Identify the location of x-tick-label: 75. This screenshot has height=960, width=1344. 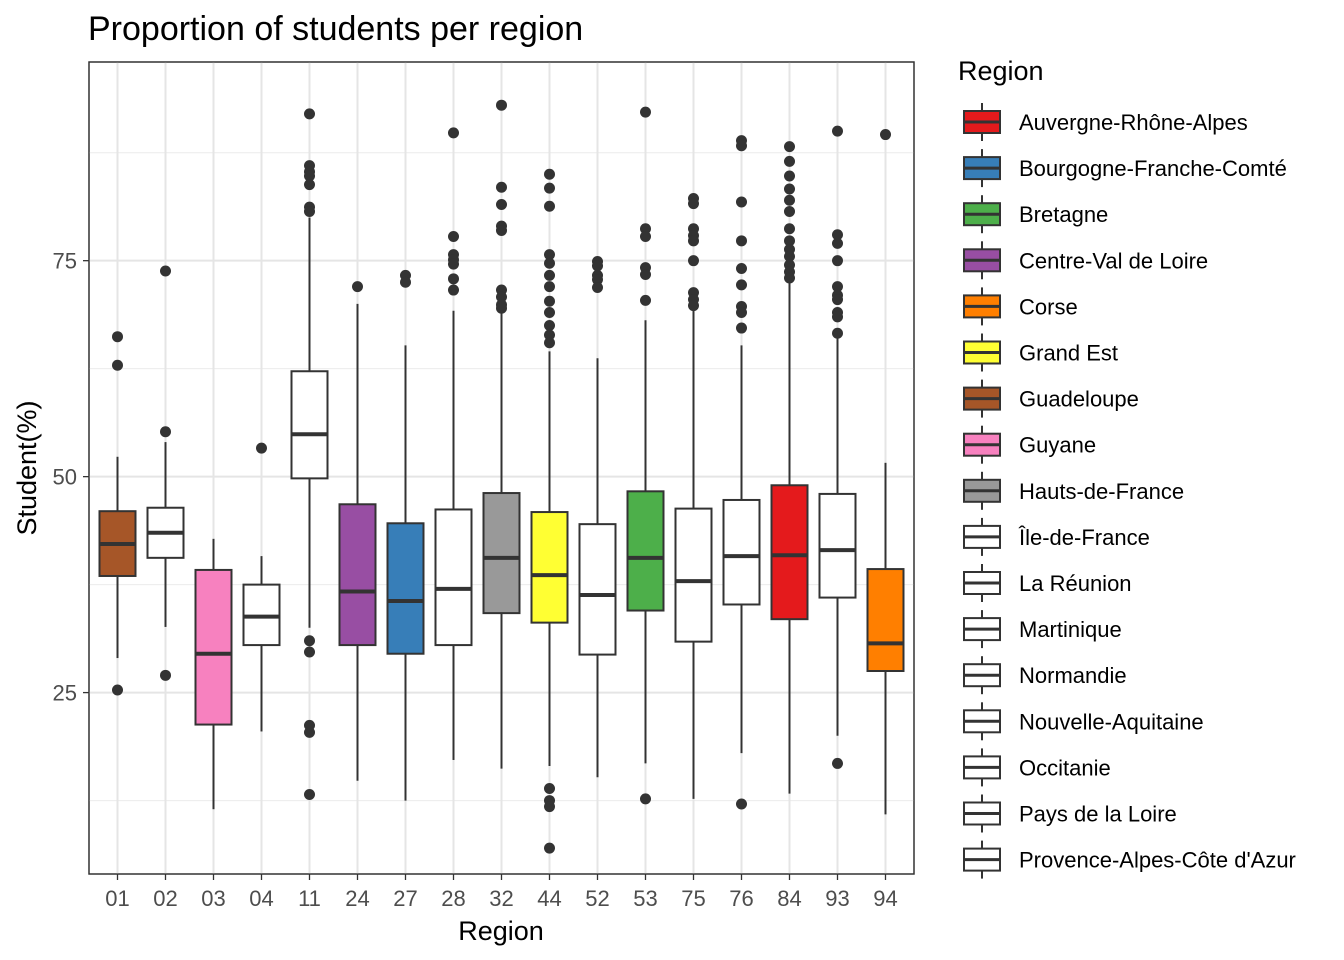
(693, 898).